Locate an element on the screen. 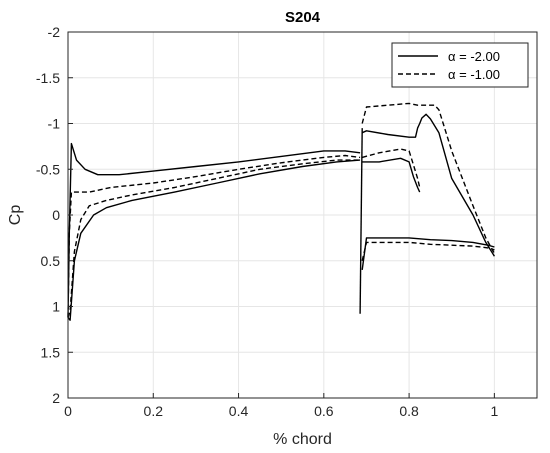 This screenshot has height=453, width=550. y-tick-label: -2 is located at coordinates (54, 32).